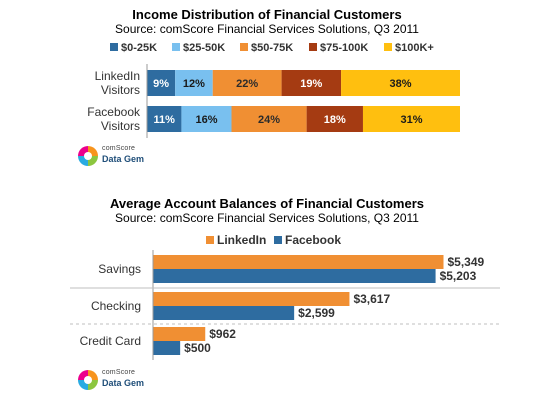 Image resolution: width=534 pixels, height=411 pixels. Describe the element at coordinates (222, 334) in the screenshot. I see `data-label: $962` at that location.